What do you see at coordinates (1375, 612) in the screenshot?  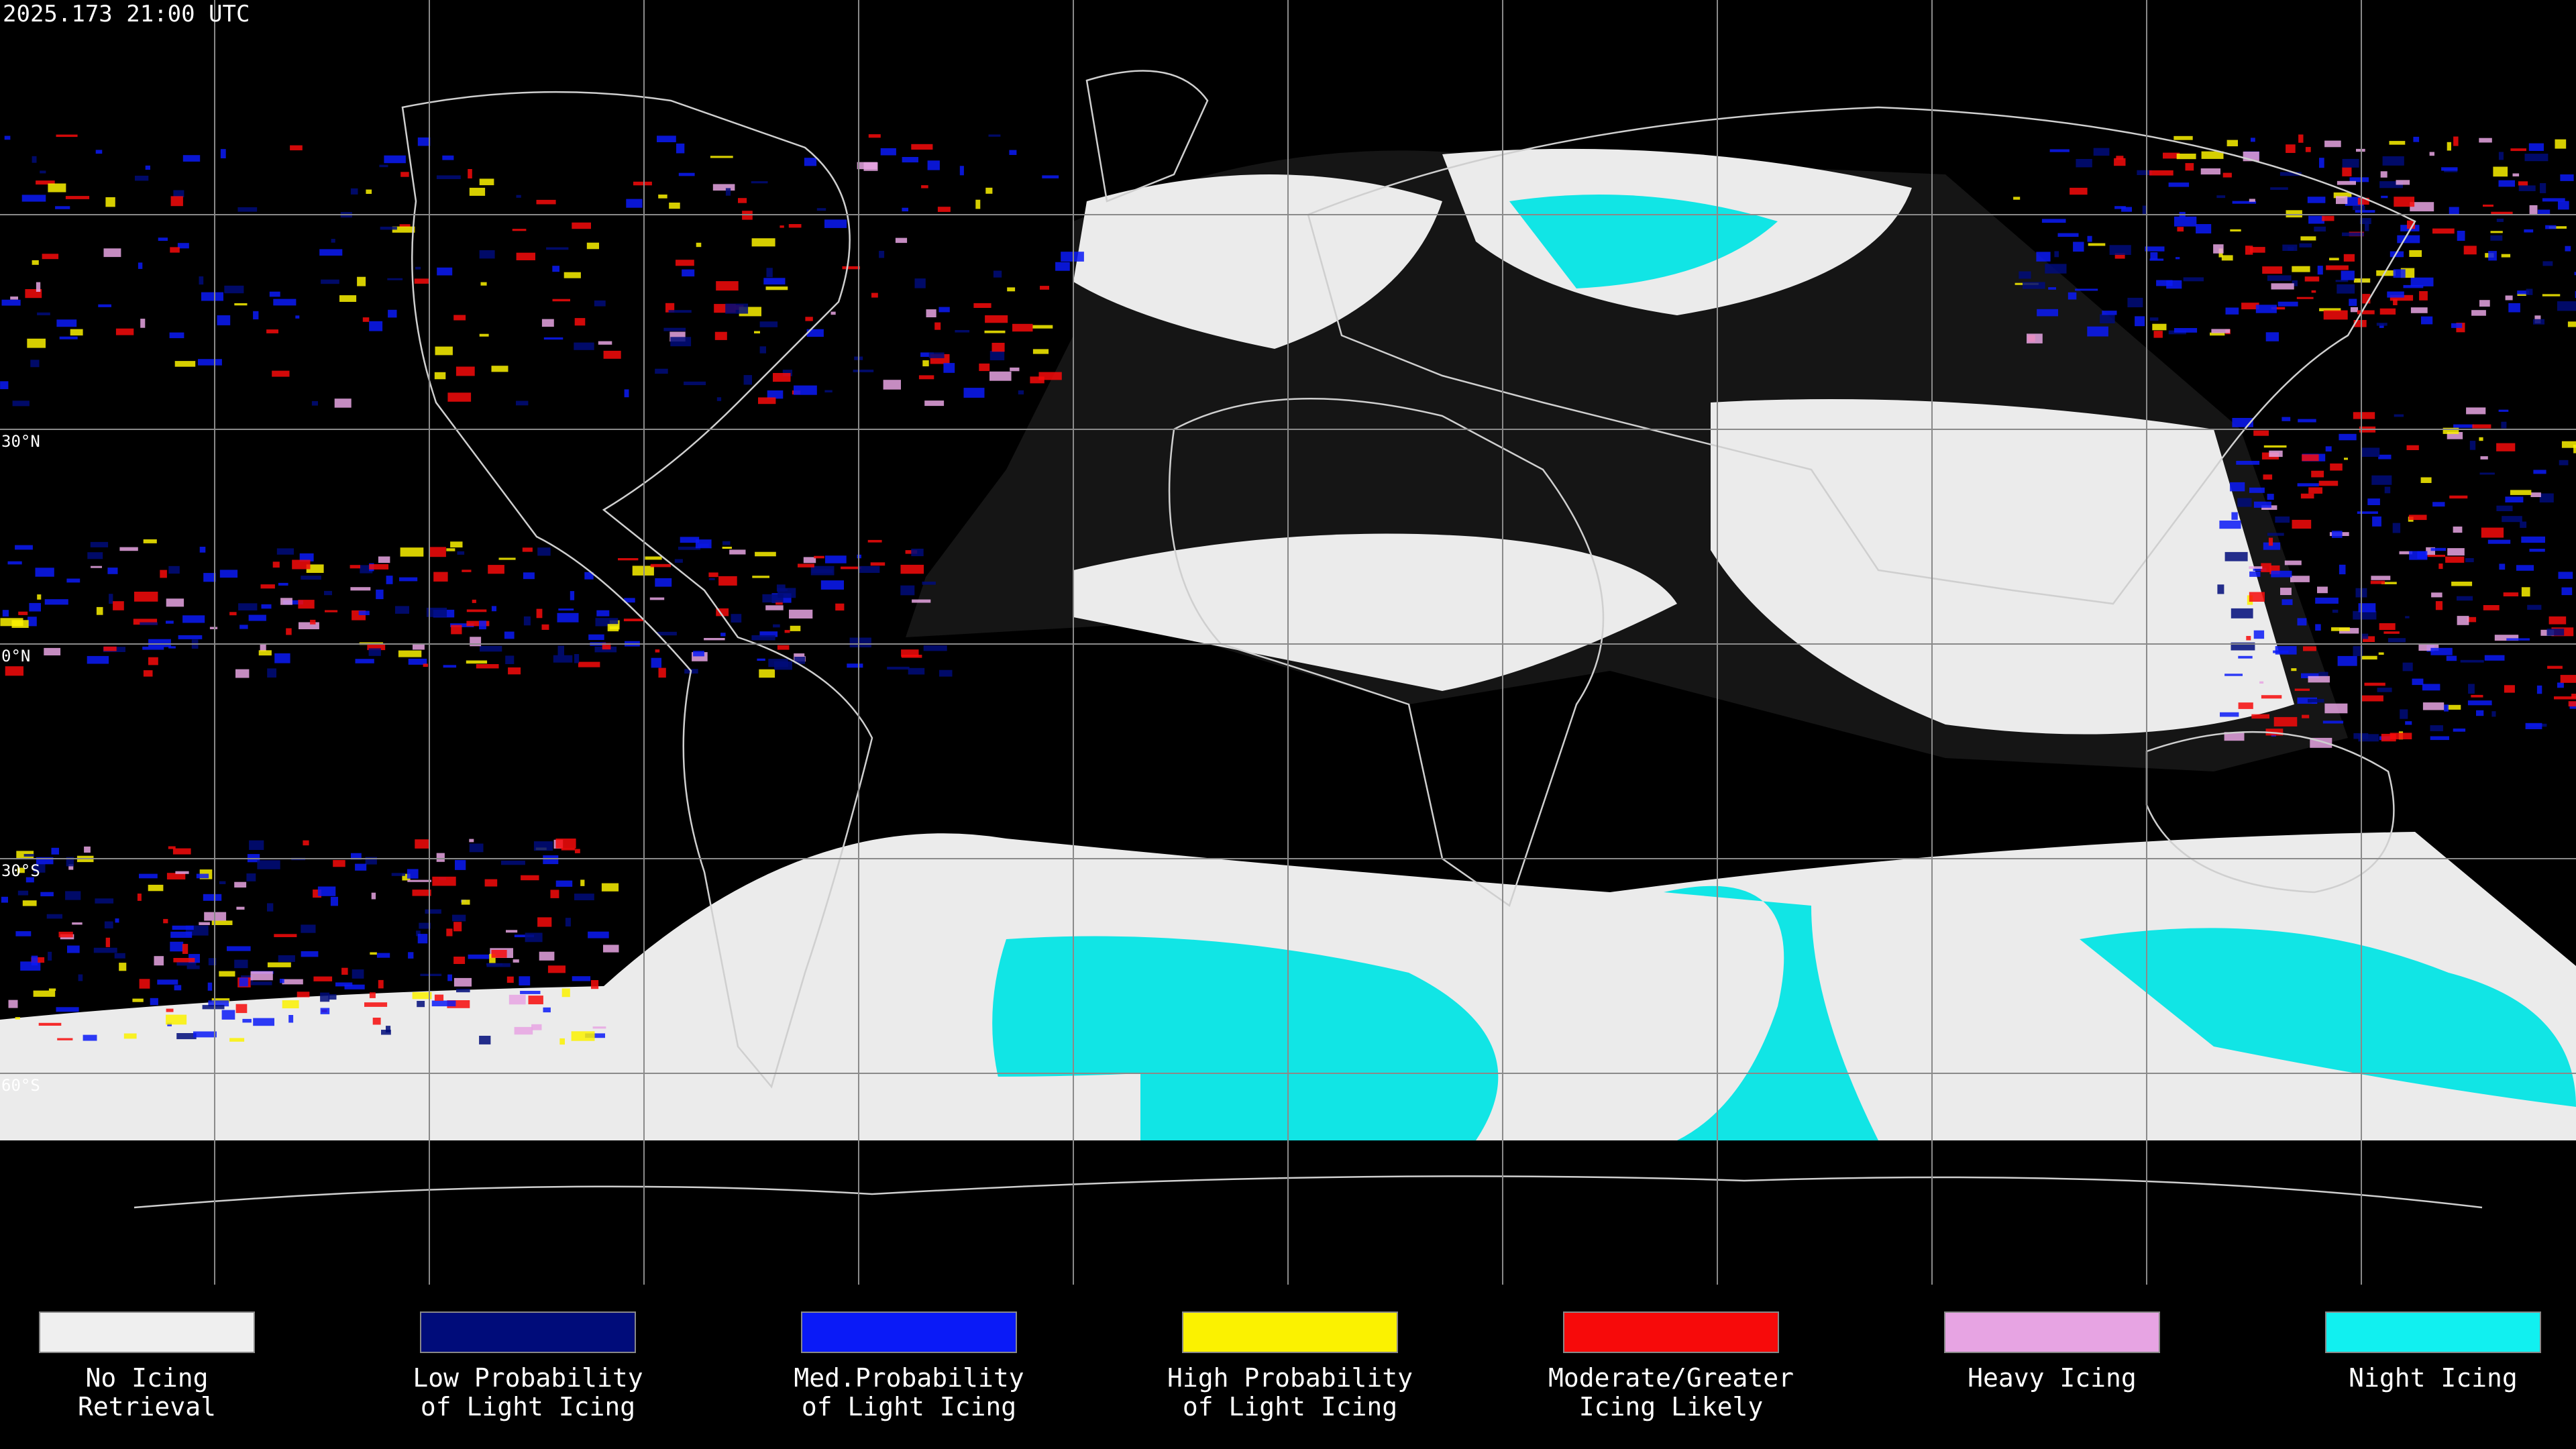 I see `cloud-region` at bounding box center [1375, 612].